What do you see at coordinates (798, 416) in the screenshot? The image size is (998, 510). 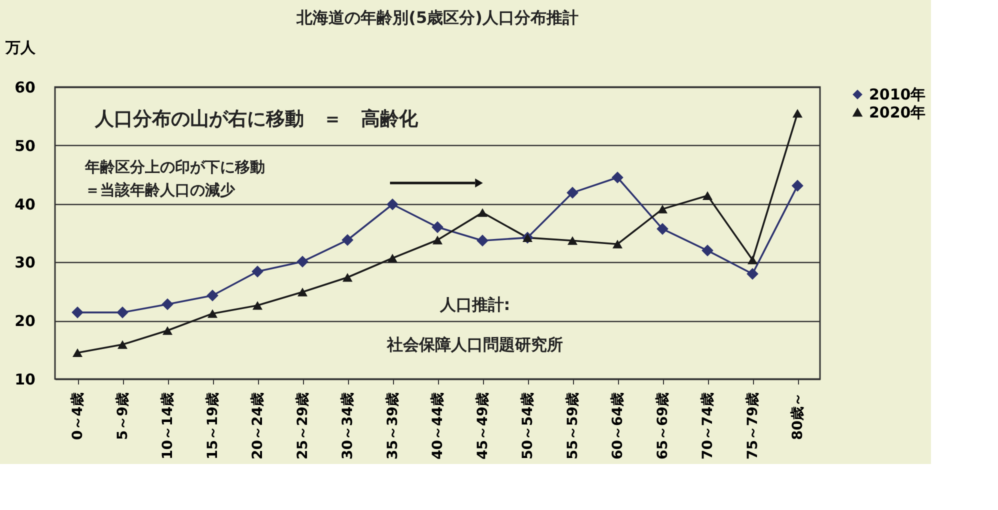 I see `x-tick-label: 80歳～` at bounding box center [798, 416].